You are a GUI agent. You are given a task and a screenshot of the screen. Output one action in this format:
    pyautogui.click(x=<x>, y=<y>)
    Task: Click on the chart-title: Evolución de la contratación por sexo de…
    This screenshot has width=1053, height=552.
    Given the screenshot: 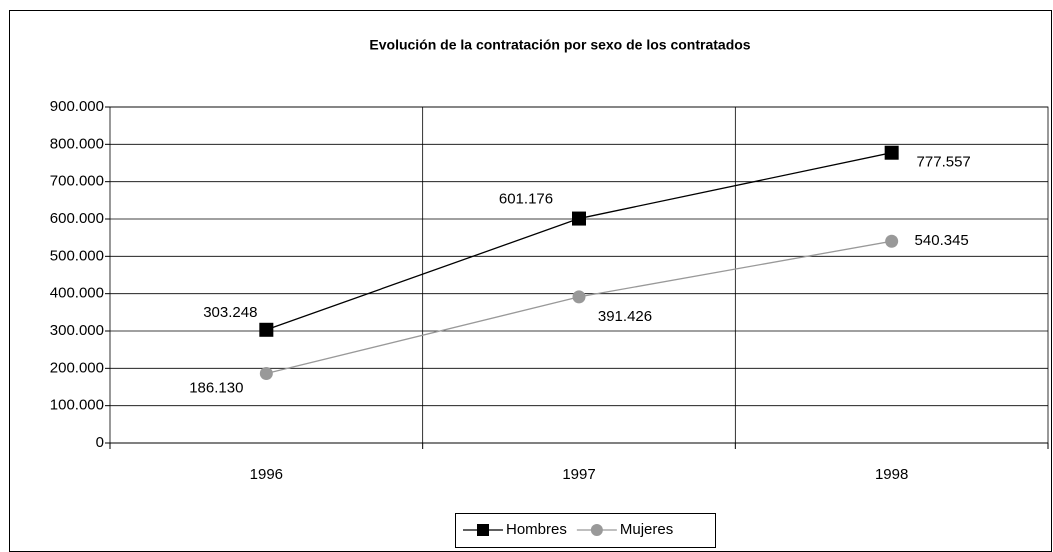 What is the action you would take?
    pyautogui.click(x=559, y=45)
    